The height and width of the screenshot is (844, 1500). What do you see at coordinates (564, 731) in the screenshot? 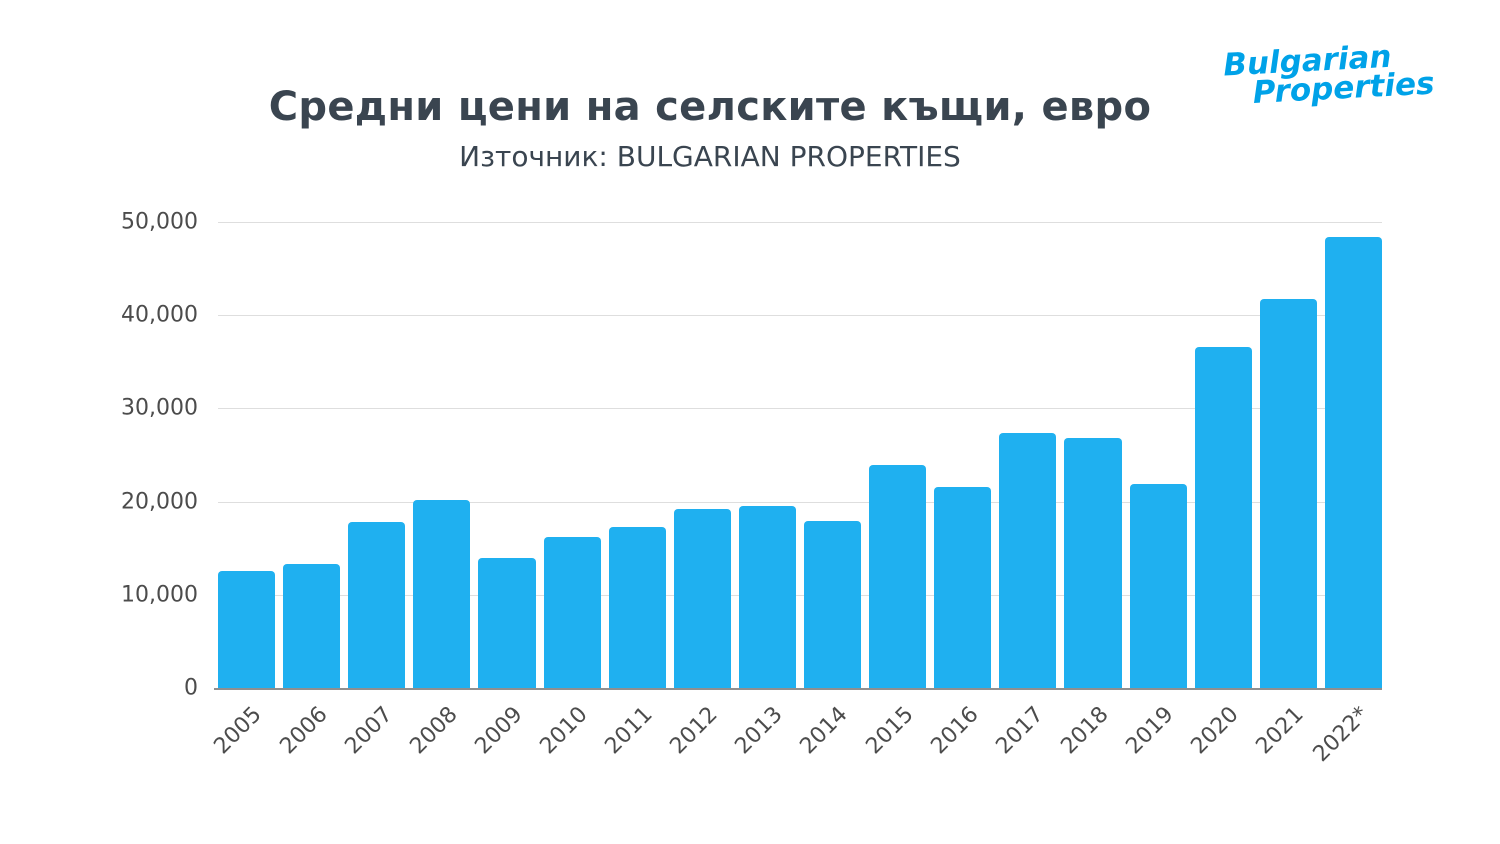
I see `x-tick-label: 2010` at bounding box center [564, 731].